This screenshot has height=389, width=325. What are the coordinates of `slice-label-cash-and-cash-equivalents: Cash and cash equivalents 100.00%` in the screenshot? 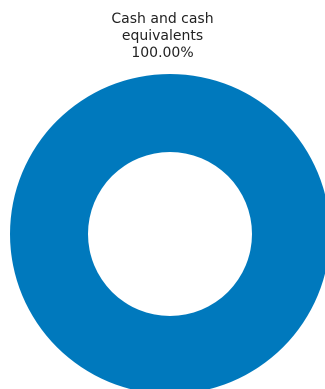 It's located at (162, 36).